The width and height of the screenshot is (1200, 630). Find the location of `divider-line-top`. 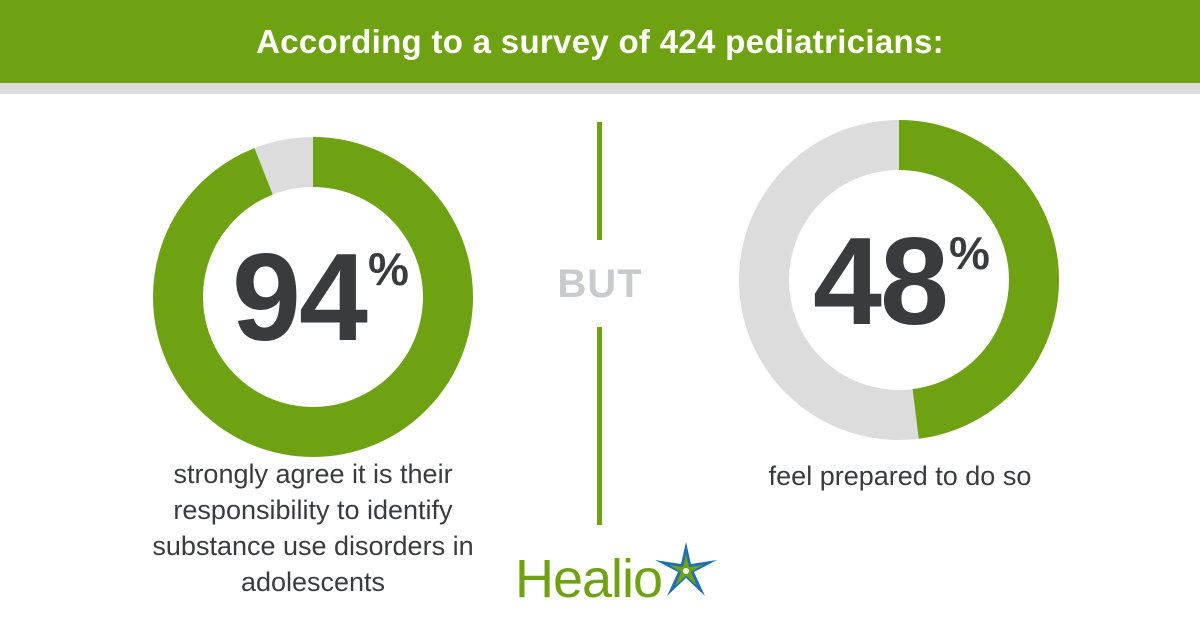

divider-line-top is located at coordinates (599, 181).